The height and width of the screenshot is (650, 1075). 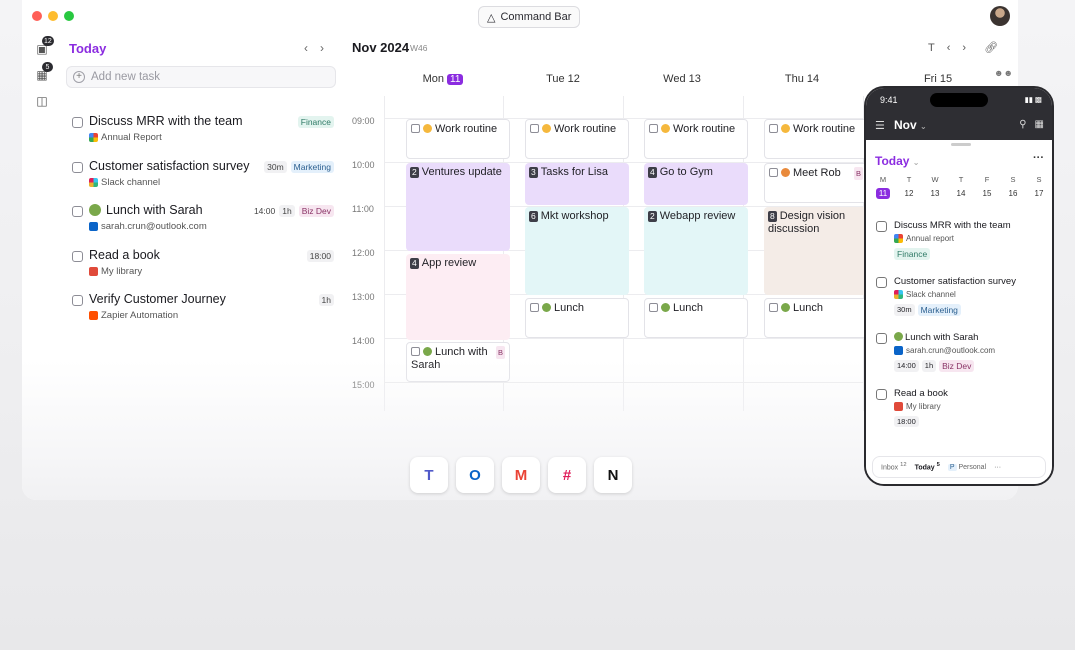 I want to click on minimize-window-button, so click(x=53, y=16).